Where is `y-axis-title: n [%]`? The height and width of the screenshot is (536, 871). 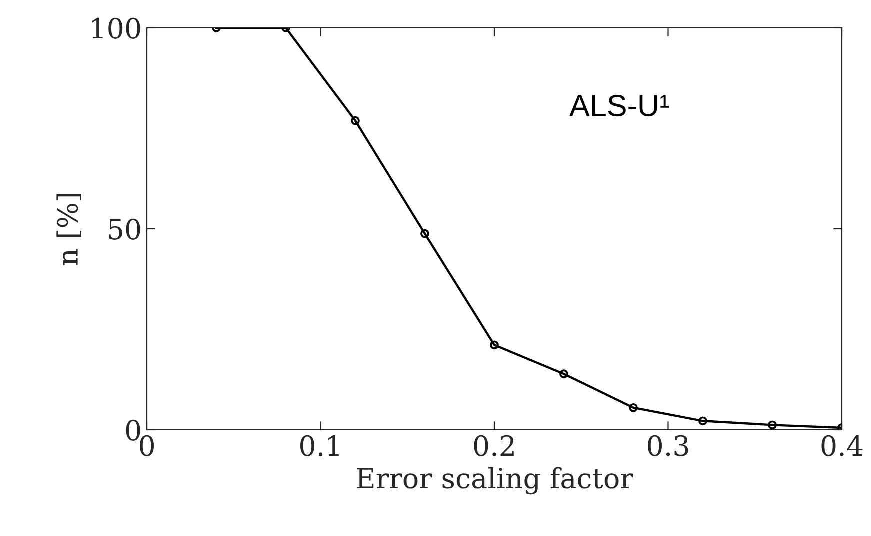
y-axis-title: n [%] is located at coordinates (69, 230).